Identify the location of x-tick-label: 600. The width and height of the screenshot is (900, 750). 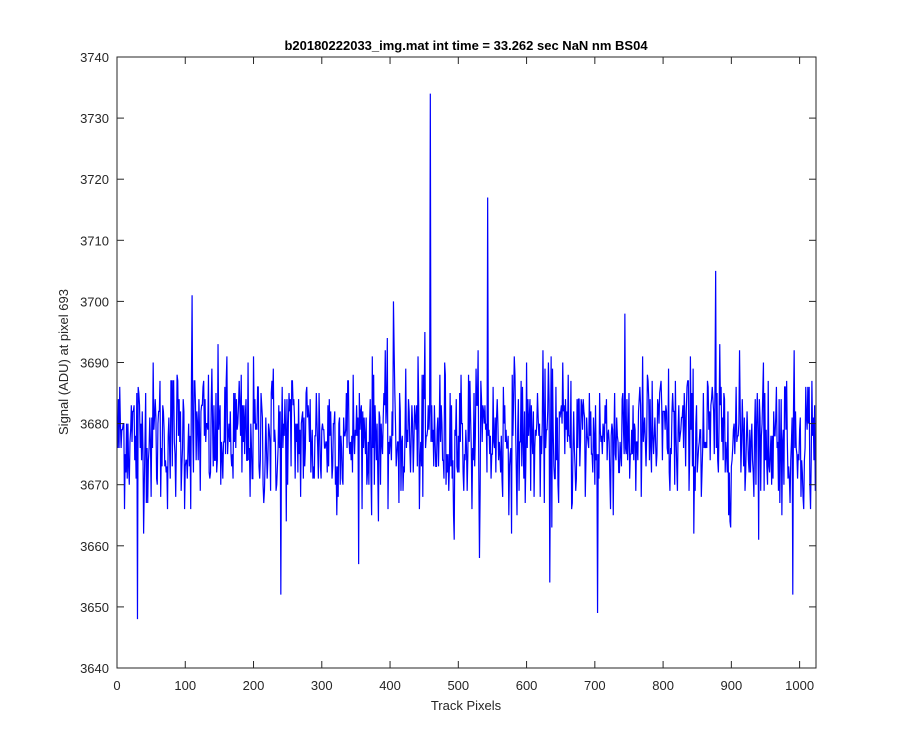
(527, 685).